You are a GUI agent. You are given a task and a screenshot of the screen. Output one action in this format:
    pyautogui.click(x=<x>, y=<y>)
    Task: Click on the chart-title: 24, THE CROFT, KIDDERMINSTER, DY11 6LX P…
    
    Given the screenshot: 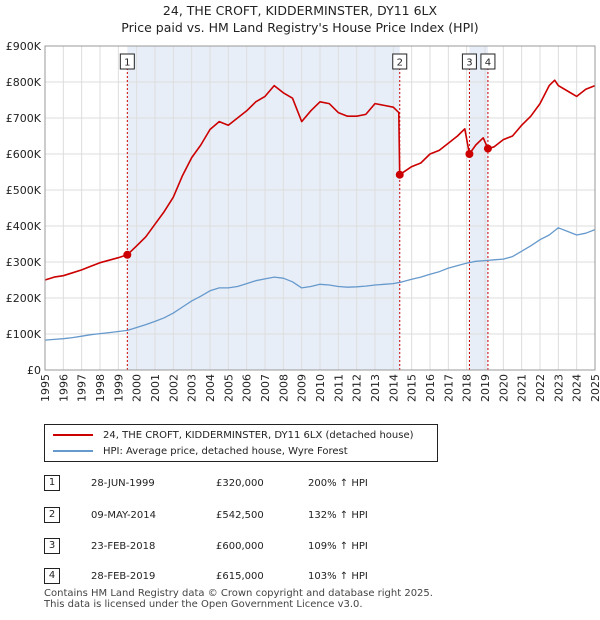 What is the action you would take?
    pyautogui.click(x=300, y=19)
    